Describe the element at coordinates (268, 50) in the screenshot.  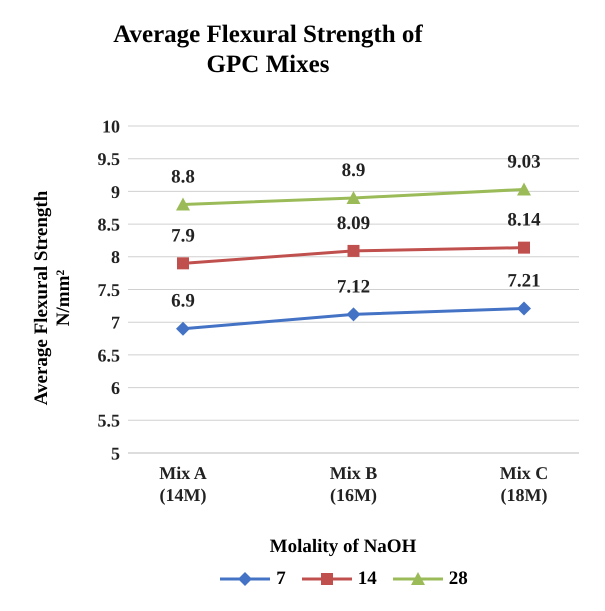
I see `chart-title: Average Flexural Strength of GPC Mixes` at that location.